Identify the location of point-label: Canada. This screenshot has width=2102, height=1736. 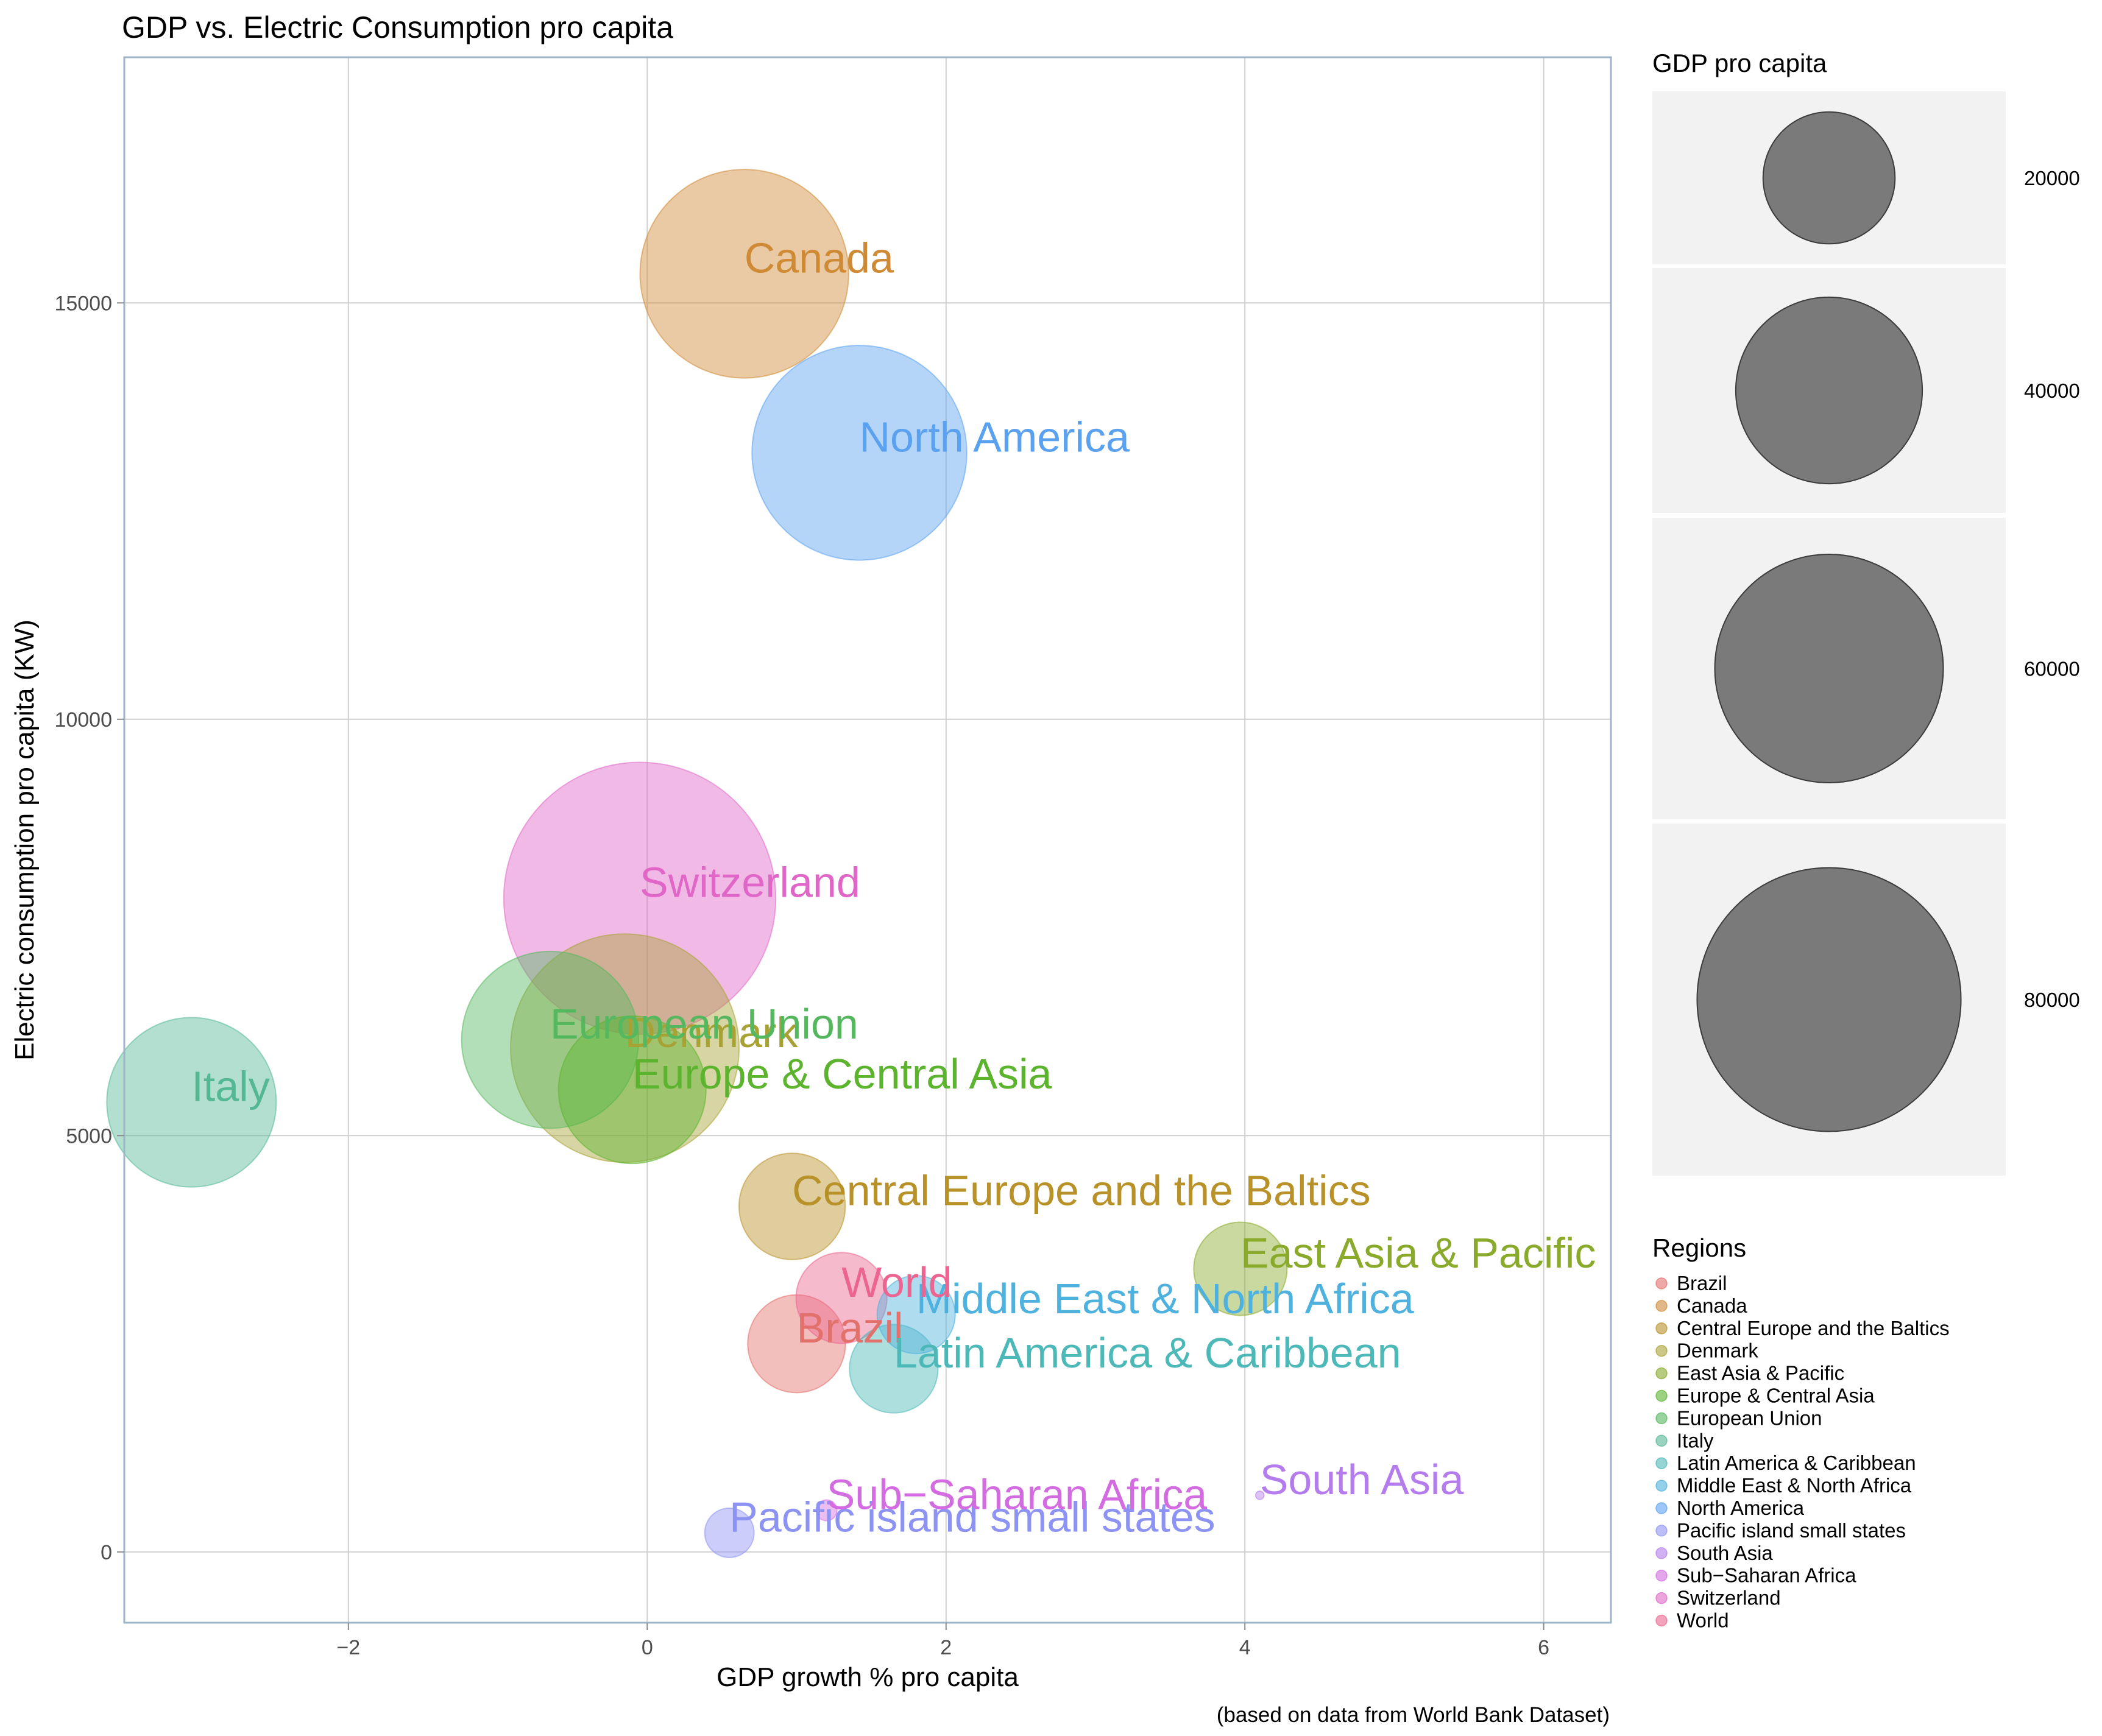
(819, 257).